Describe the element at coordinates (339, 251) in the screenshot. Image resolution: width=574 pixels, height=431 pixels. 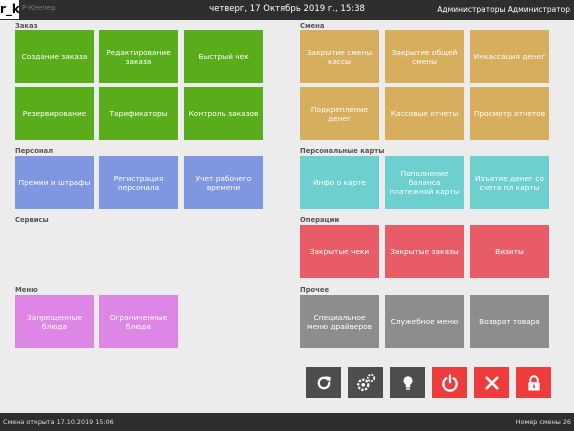
I see `tile-closed-checks: Закрытые чеки` at that location.